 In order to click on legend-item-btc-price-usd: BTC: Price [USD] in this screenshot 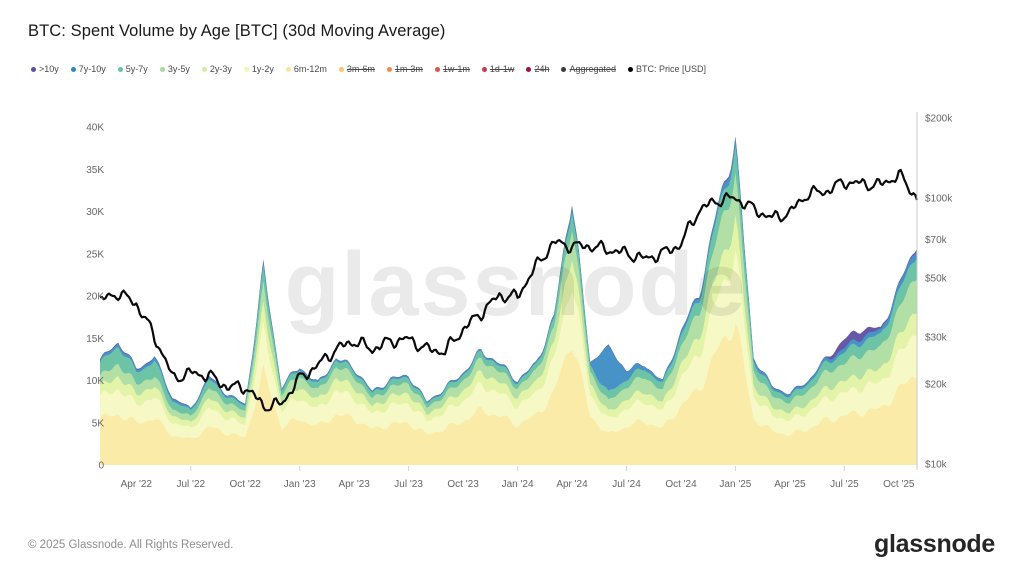, I will do `click(667, 69)`.